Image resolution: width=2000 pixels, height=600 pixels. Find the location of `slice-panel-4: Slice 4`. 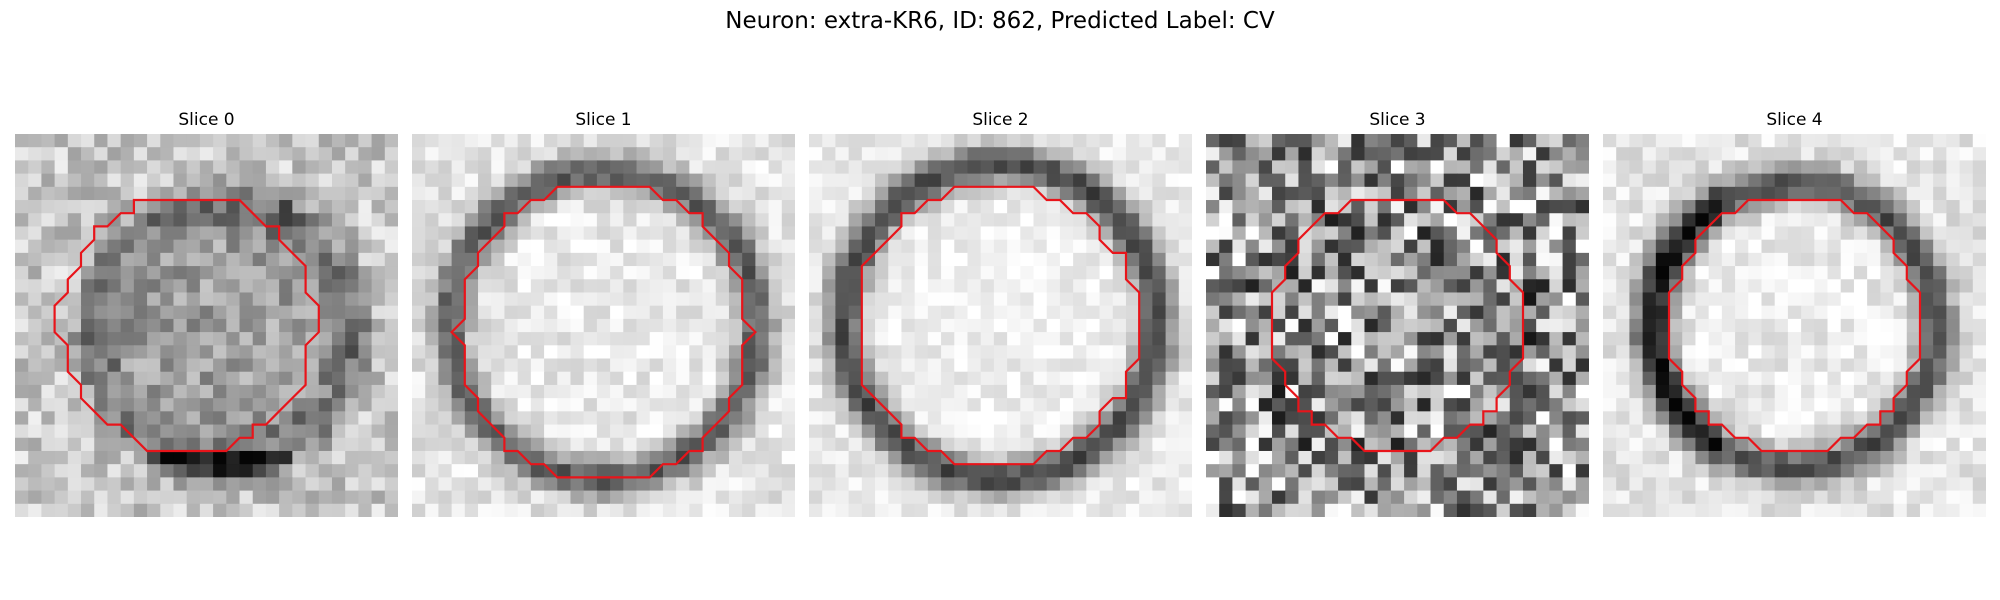

slice-panel-4: Slice 4 is located at coordinates (1794, 312).